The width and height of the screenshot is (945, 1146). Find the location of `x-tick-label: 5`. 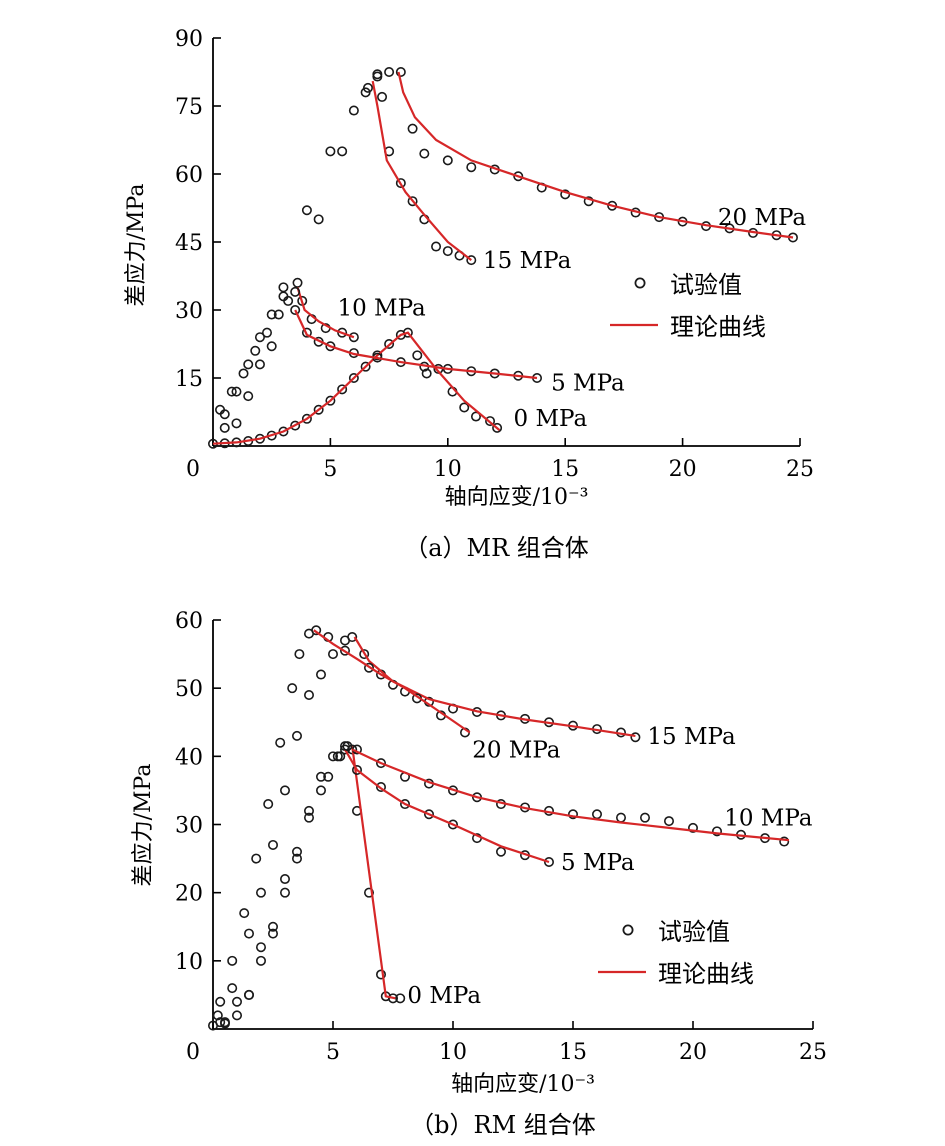

x-tick-label: 5 is located at coordinates (333, 1052).